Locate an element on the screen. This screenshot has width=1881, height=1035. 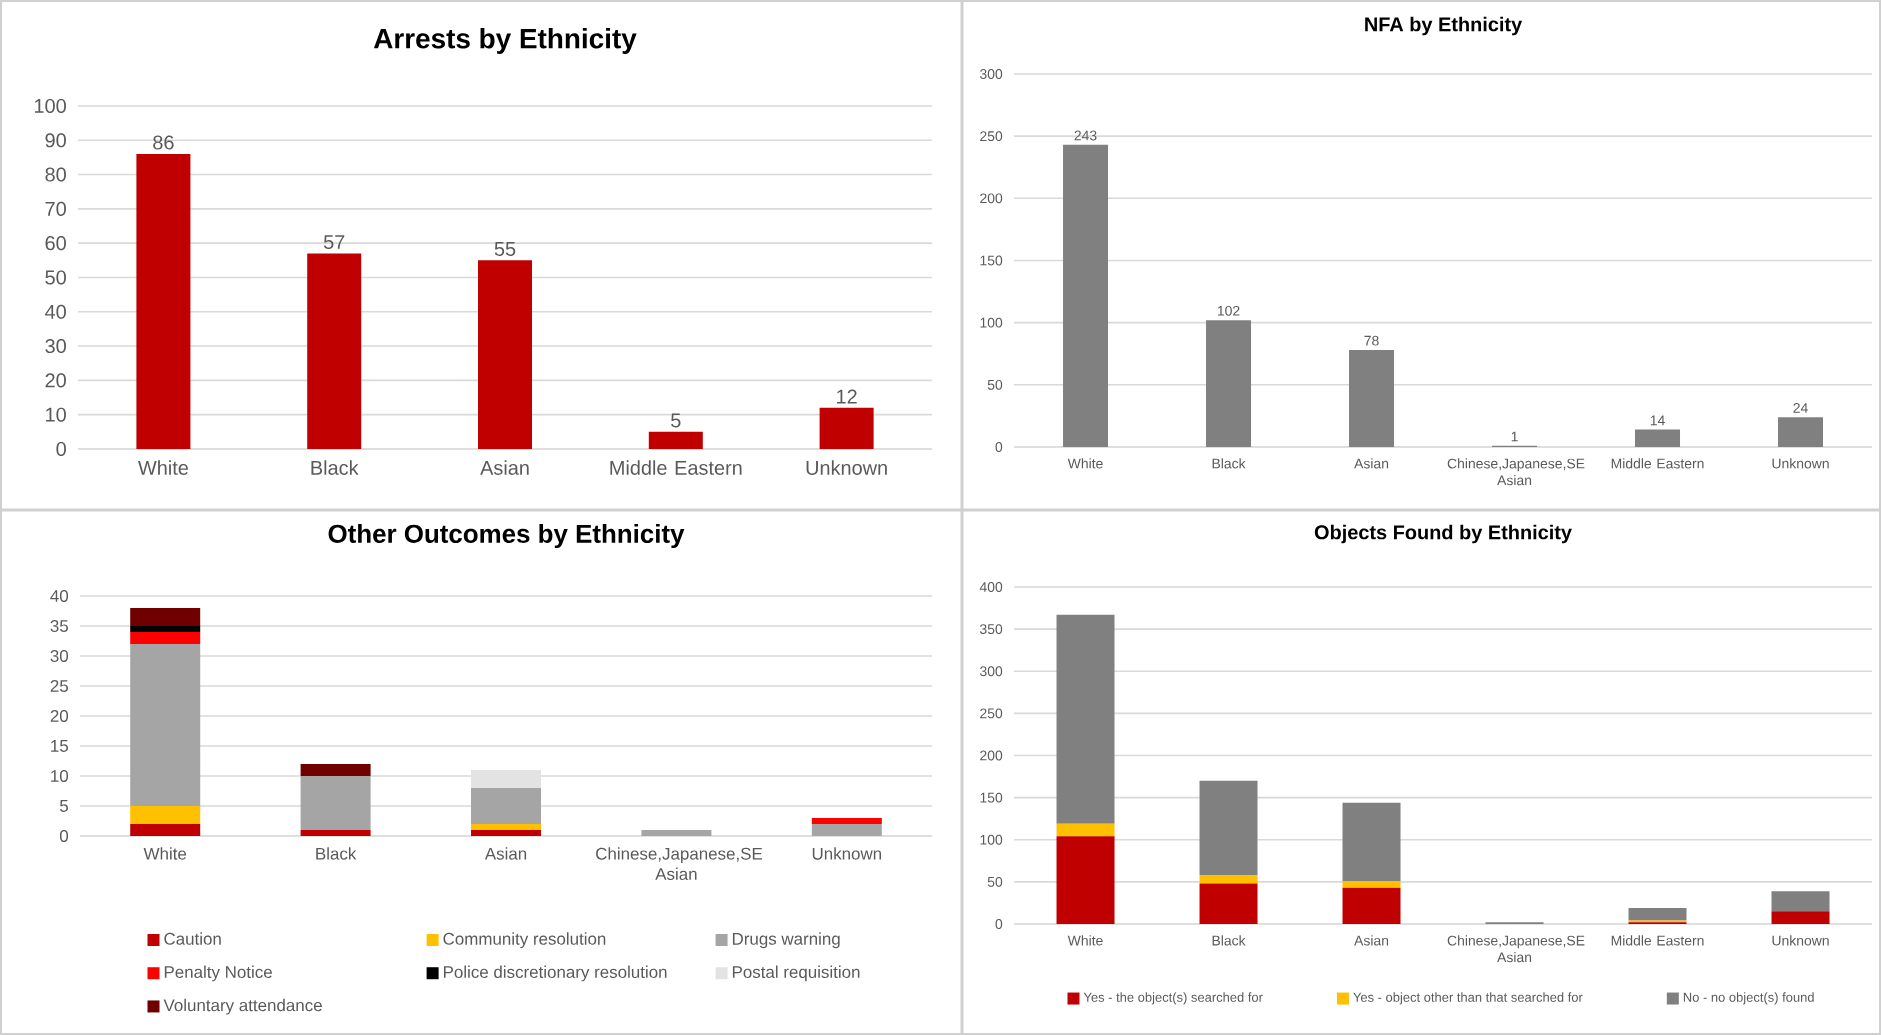
y-tick-label: 35 is located at coordinates (59, 626).